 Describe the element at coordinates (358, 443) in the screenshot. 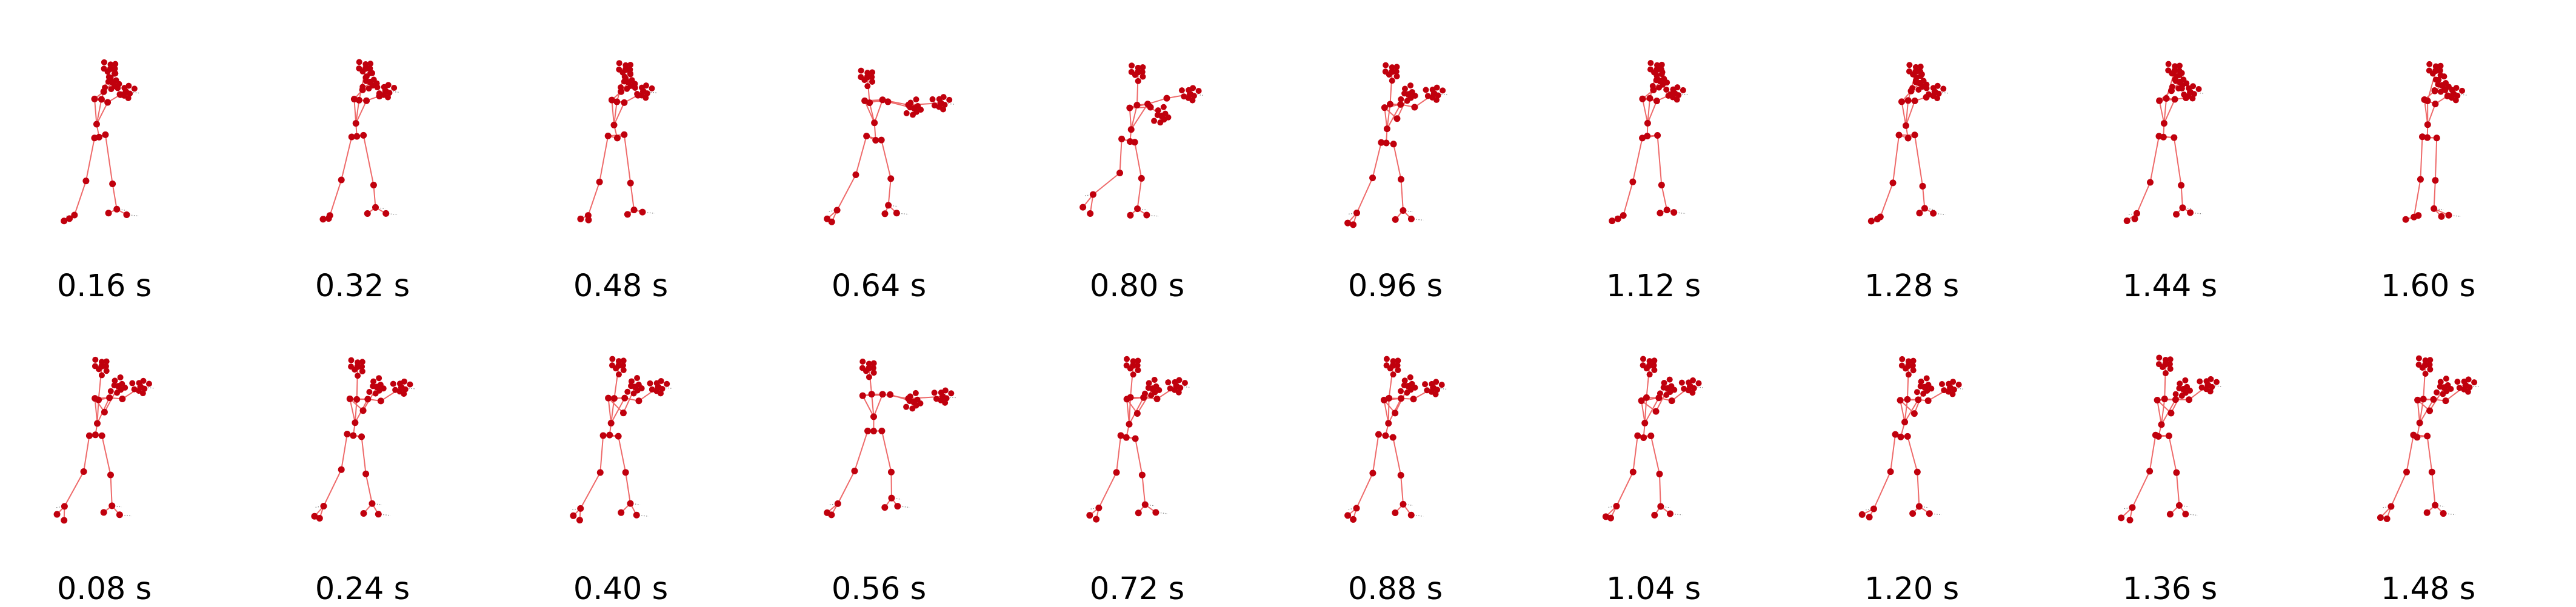

I see `joints` at that location.